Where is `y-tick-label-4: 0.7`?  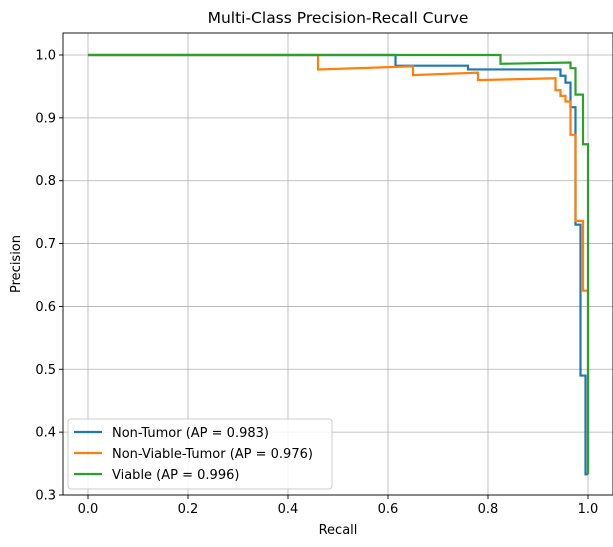
y-tick-label-4: 0.7 is located at coordinates (45, 244).